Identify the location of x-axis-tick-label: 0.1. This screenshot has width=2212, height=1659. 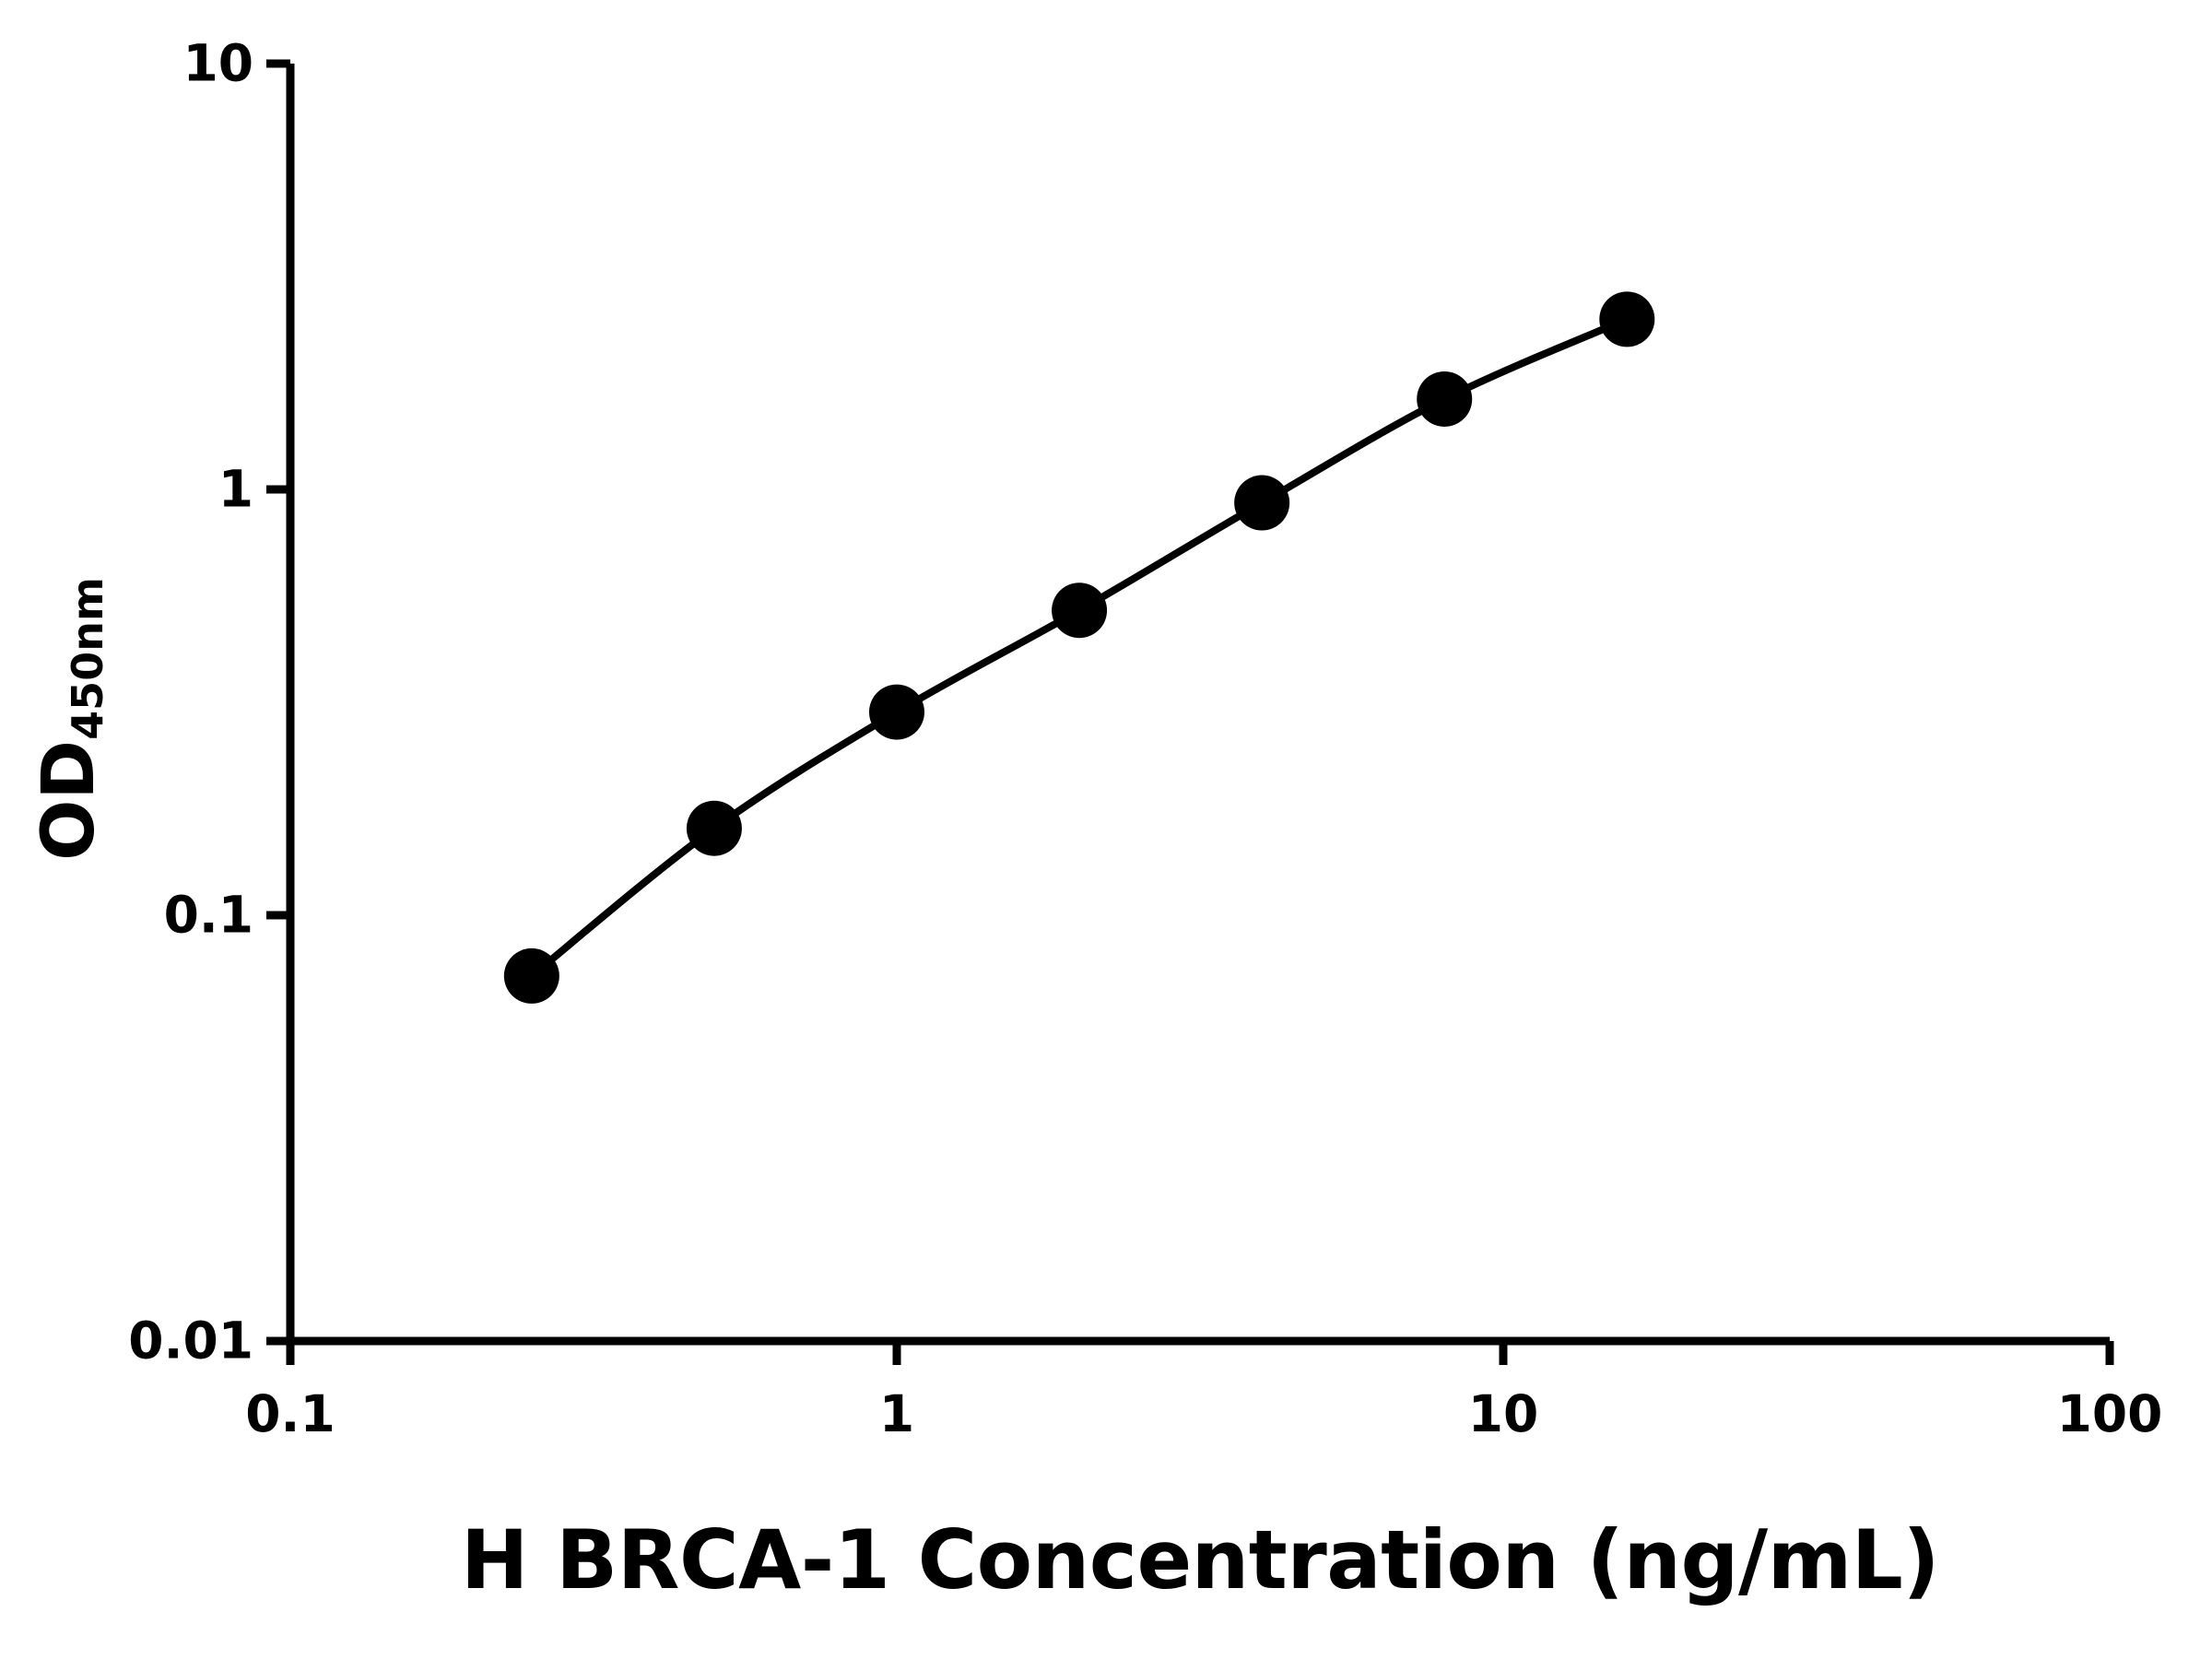
(290, 1413).